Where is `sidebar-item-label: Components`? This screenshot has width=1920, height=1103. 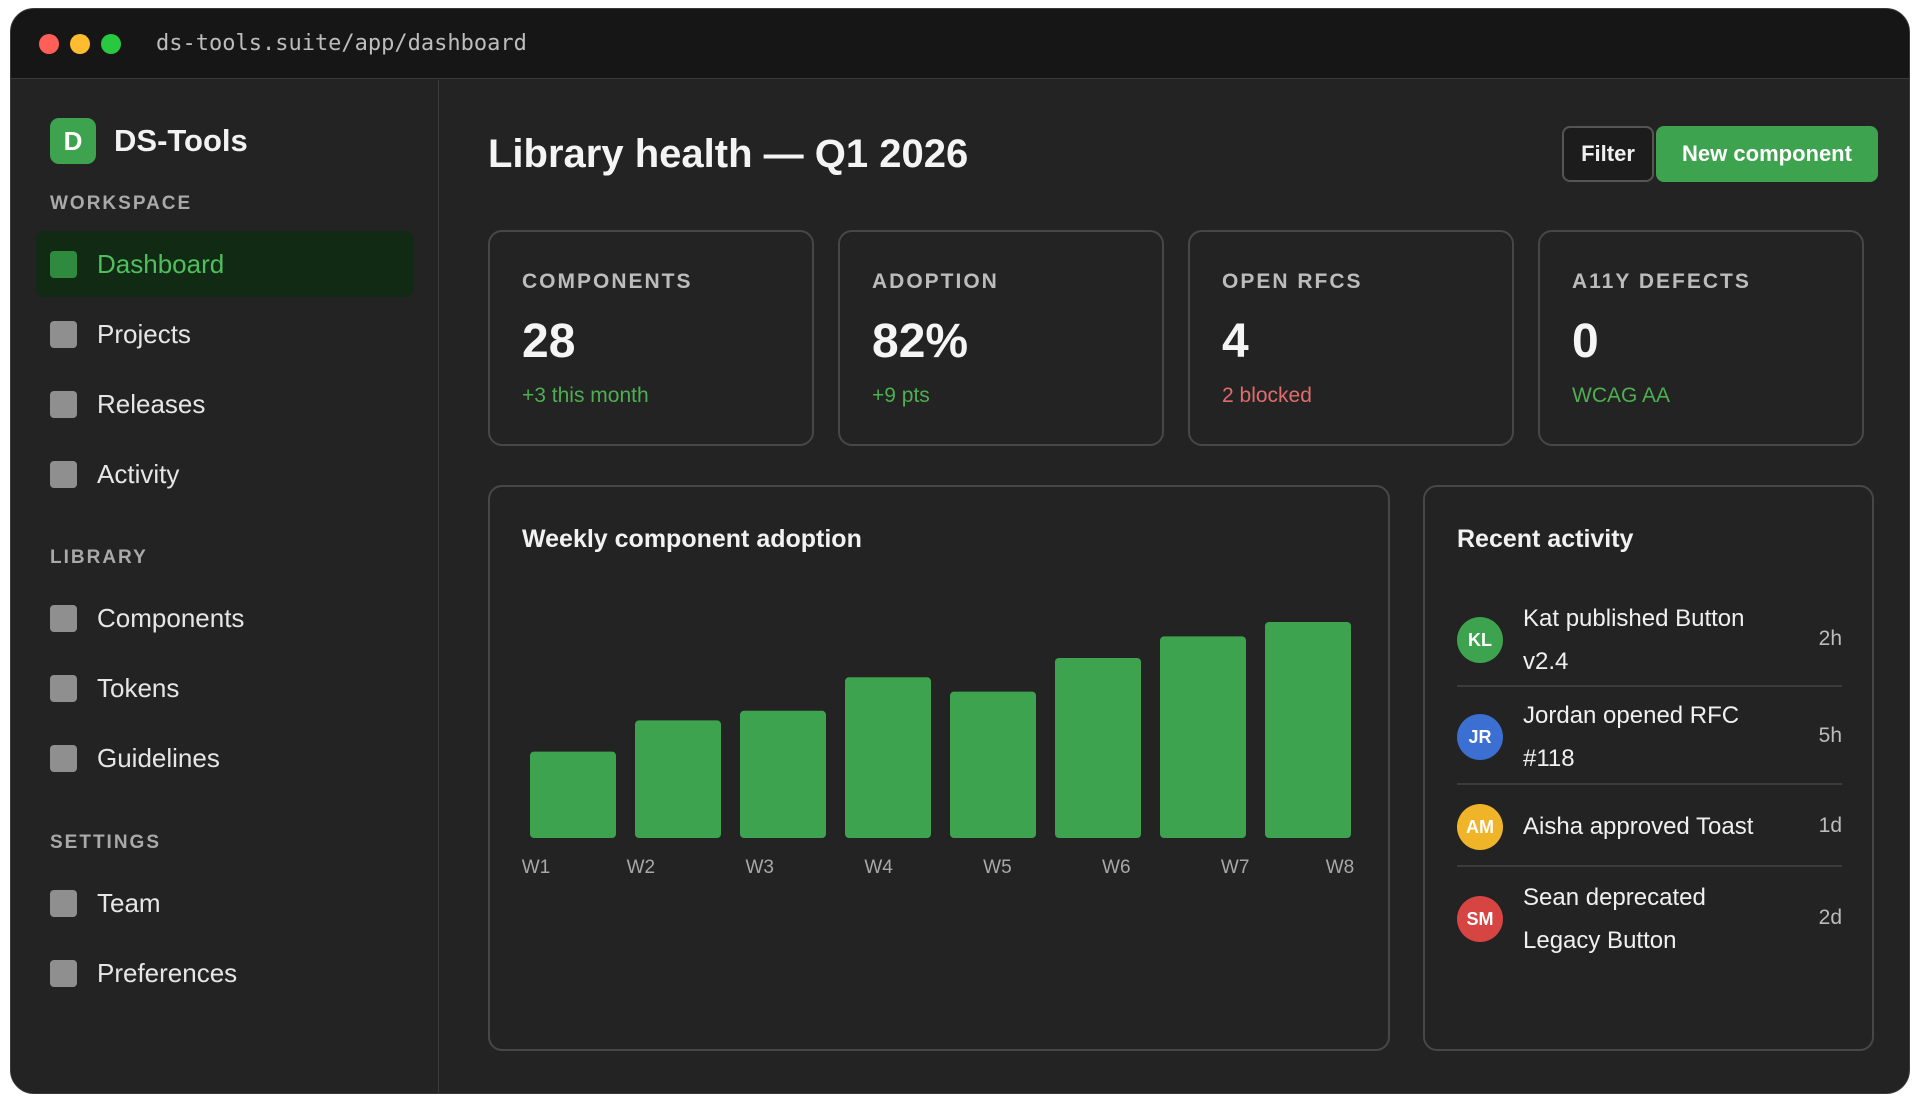
sidebar-item-label: Components is located at coordinates (171, 617).